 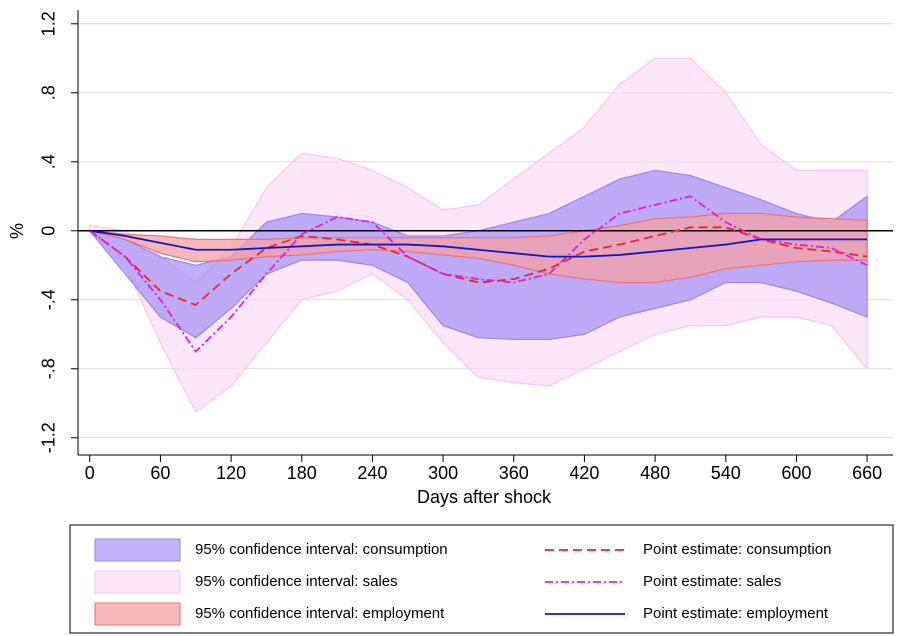 I want to click on x-tick-label: 600, so click(x=796, y=473).